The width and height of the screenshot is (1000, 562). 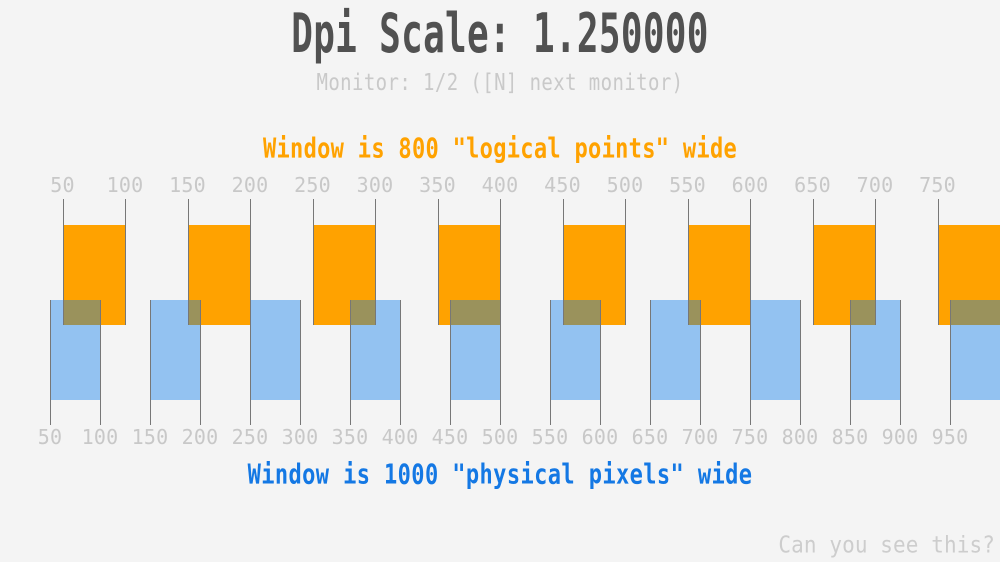 I want to click on bottom-ruler-label: 700, so click(x=700, y=437).